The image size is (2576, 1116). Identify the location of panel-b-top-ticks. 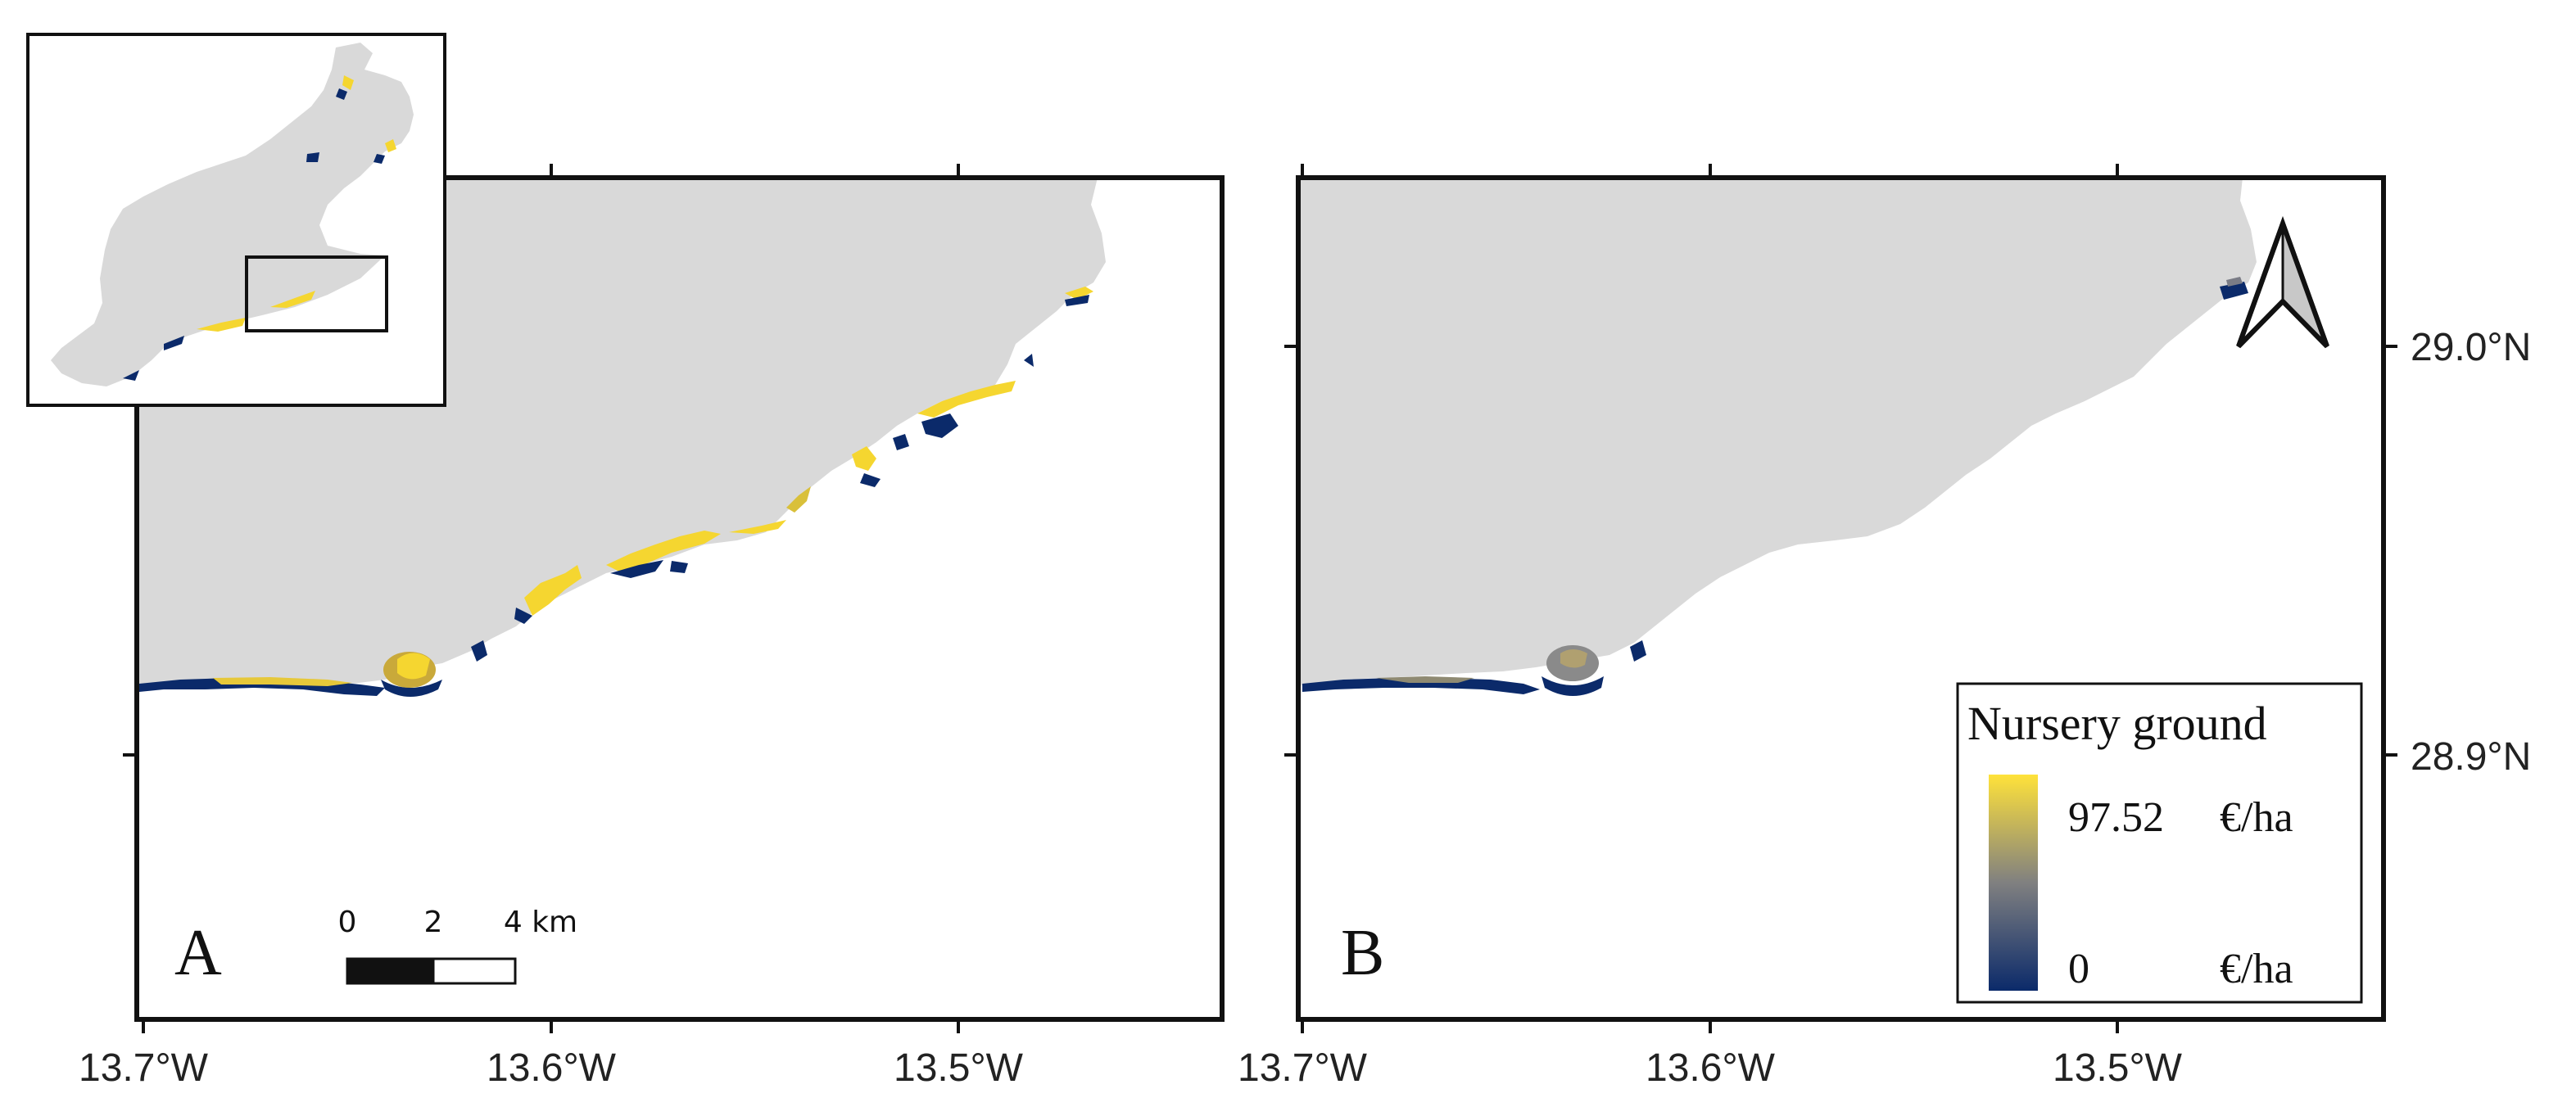
(1710, 171).